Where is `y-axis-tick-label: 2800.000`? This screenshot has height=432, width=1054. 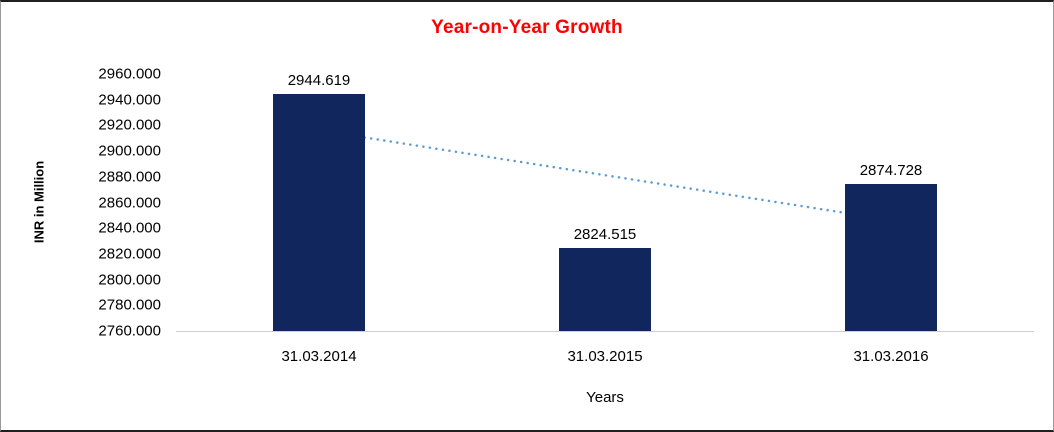
y-axis-tick-label: 2800.000 is located at coordinates (129, 280).